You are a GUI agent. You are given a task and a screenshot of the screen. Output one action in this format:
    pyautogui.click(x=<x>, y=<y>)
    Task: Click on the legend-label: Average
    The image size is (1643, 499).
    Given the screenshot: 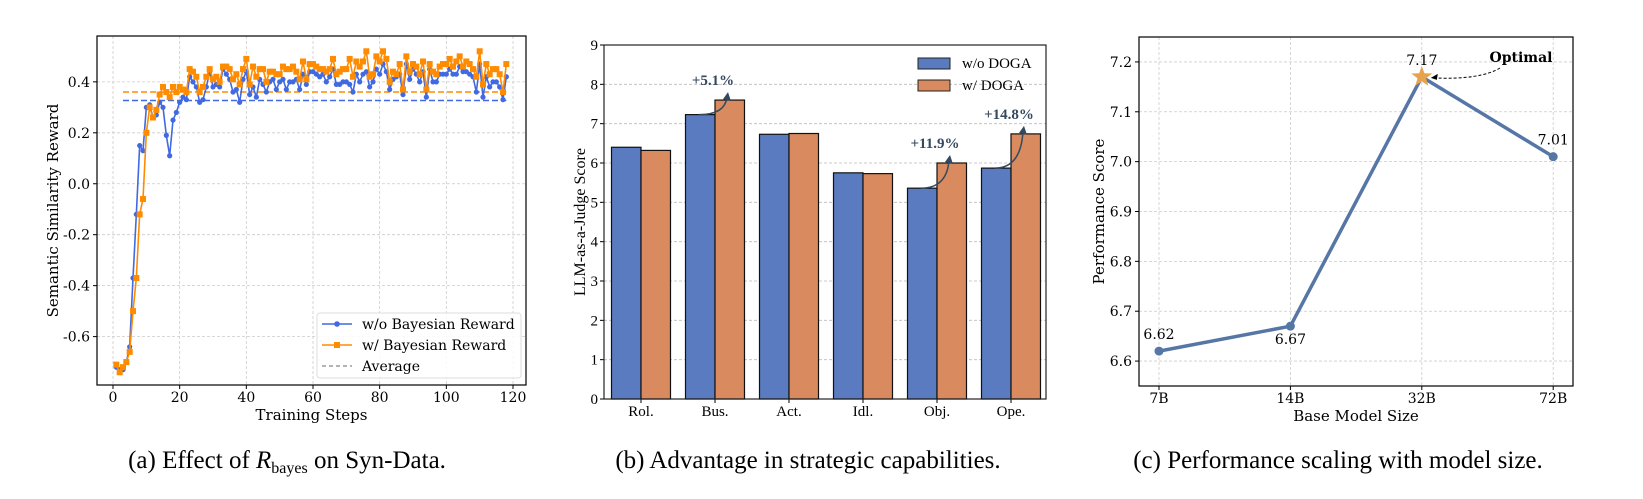 What is the action you would take?
    pyautogui.click(x=390, y=367)
    